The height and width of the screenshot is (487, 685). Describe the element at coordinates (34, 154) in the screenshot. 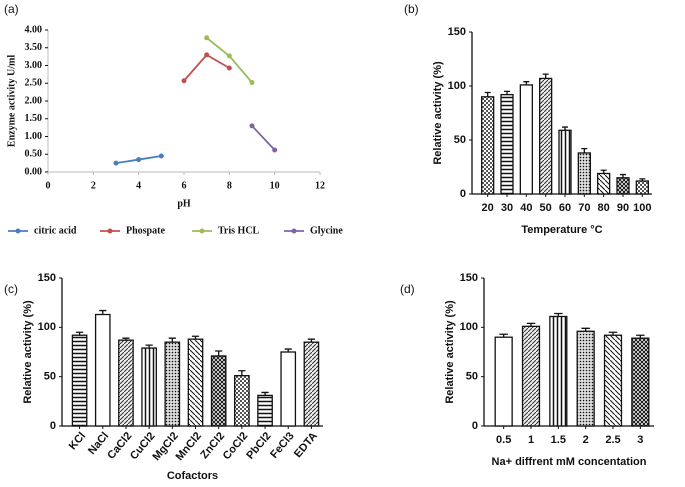

I see `y-tick-label: 0.50` at that location.